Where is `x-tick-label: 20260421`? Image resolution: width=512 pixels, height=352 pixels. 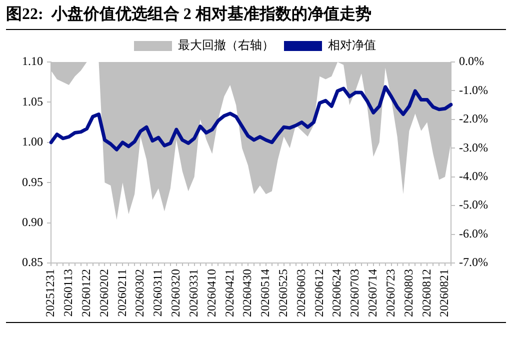
x-tick-label: 20260421 is located at coordinates (229, 293).